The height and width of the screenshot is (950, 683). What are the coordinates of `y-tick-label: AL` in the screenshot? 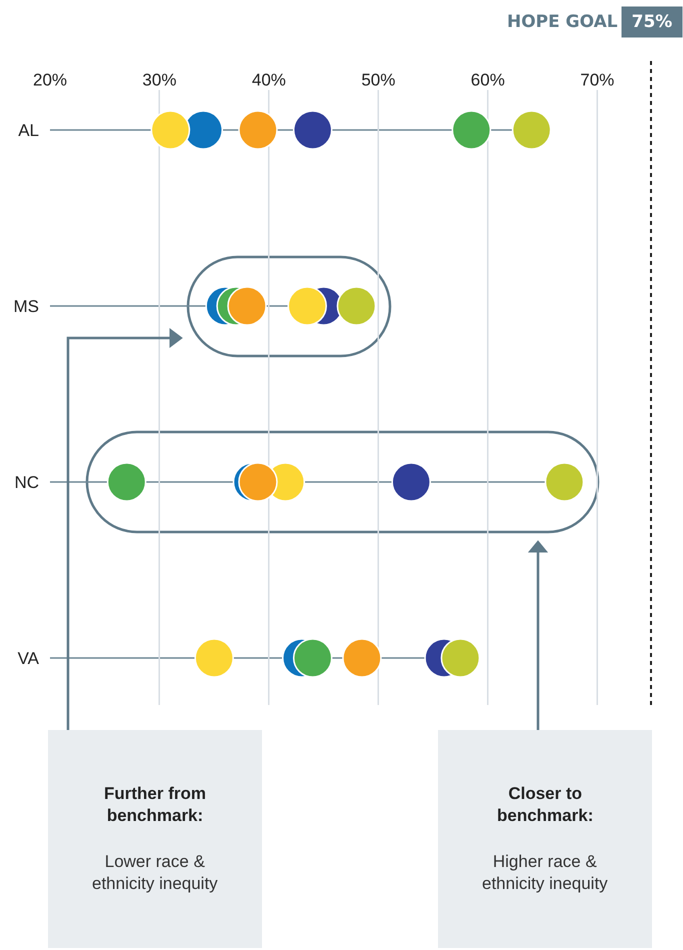 It's located at (28, 130).